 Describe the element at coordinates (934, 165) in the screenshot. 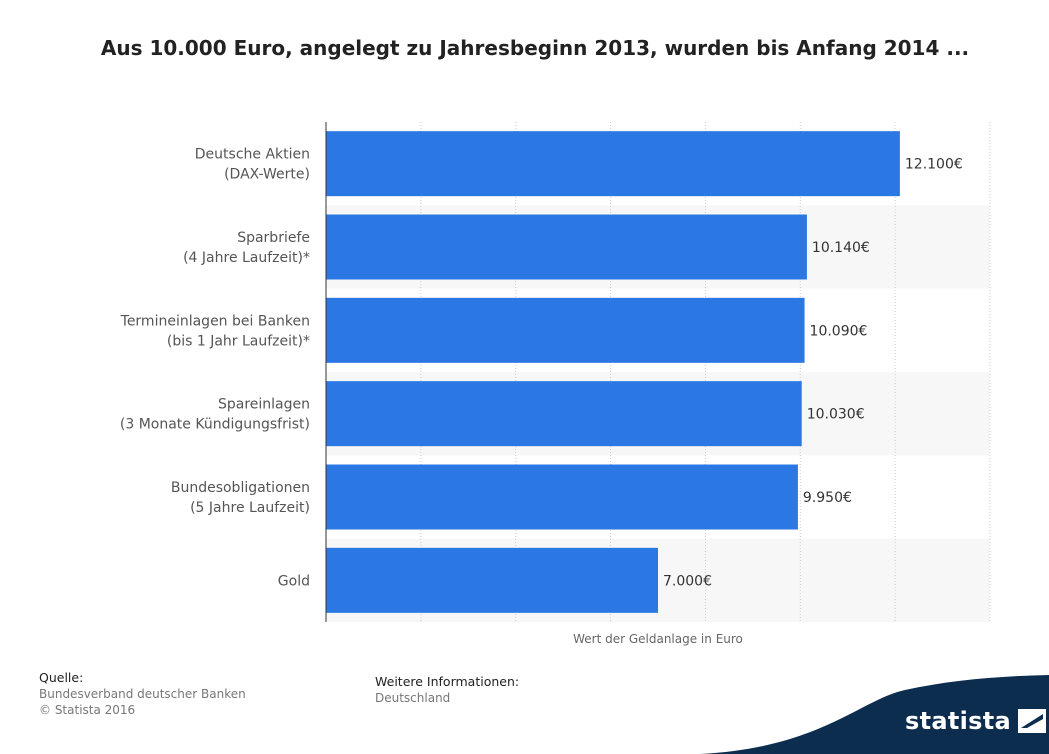

I see `value-label: 12.100€` at that location.